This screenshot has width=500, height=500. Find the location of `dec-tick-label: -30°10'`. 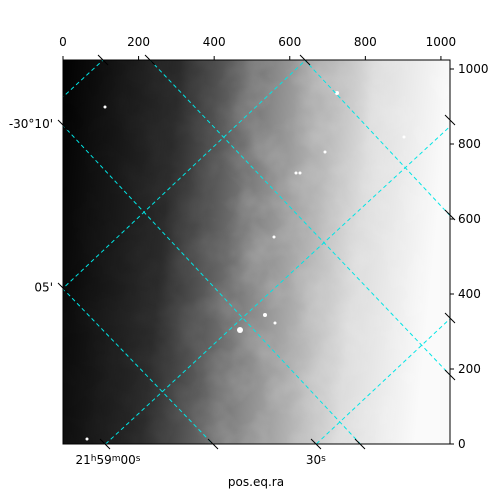

dec-tick-label: -30°10' is located at coordinates (31, 124).